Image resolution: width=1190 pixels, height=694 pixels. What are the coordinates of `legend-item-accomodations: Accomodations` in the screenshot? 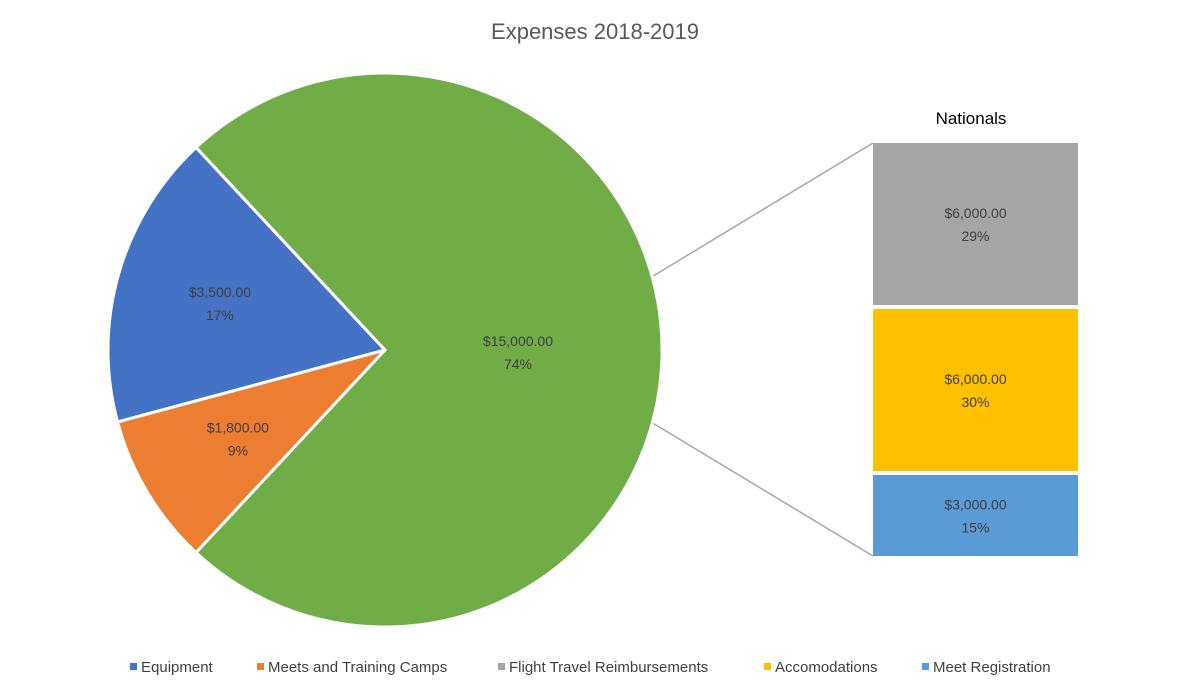 It's located at (821, 667).